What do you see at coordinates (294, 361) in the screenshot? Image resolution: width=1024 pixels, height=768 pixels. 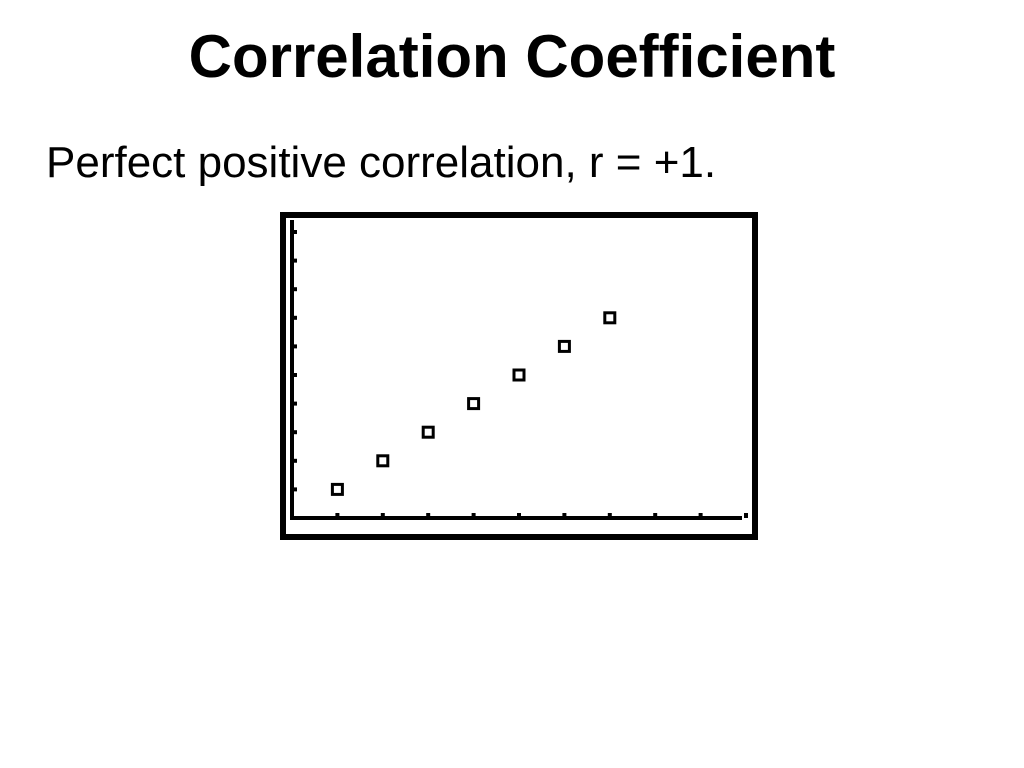 I see `y-ticks` at bounding box center [294, 361].